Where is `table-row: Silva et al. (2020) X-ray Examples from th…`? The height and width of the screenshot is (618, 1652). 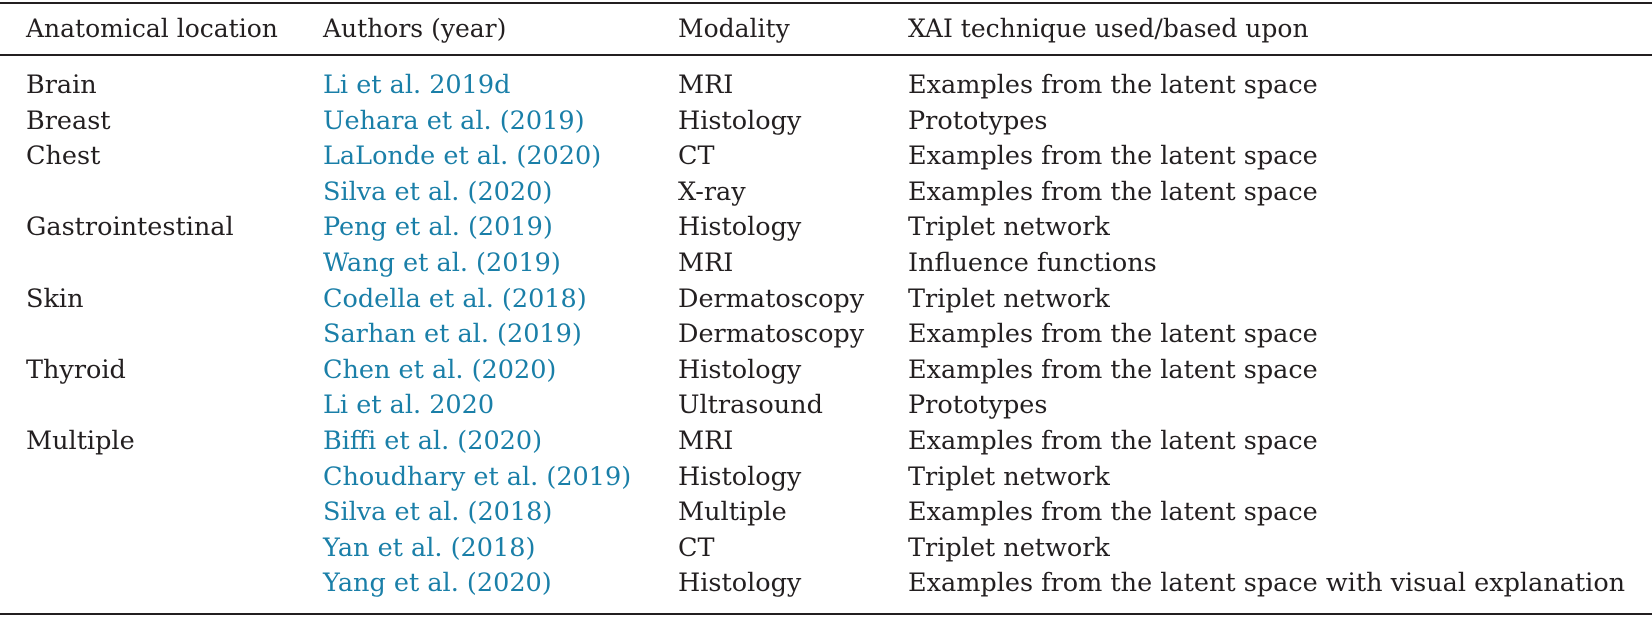
table-row: Silva et al. (2020) X-ray Examples from th… is located at coordinates (826, 193).